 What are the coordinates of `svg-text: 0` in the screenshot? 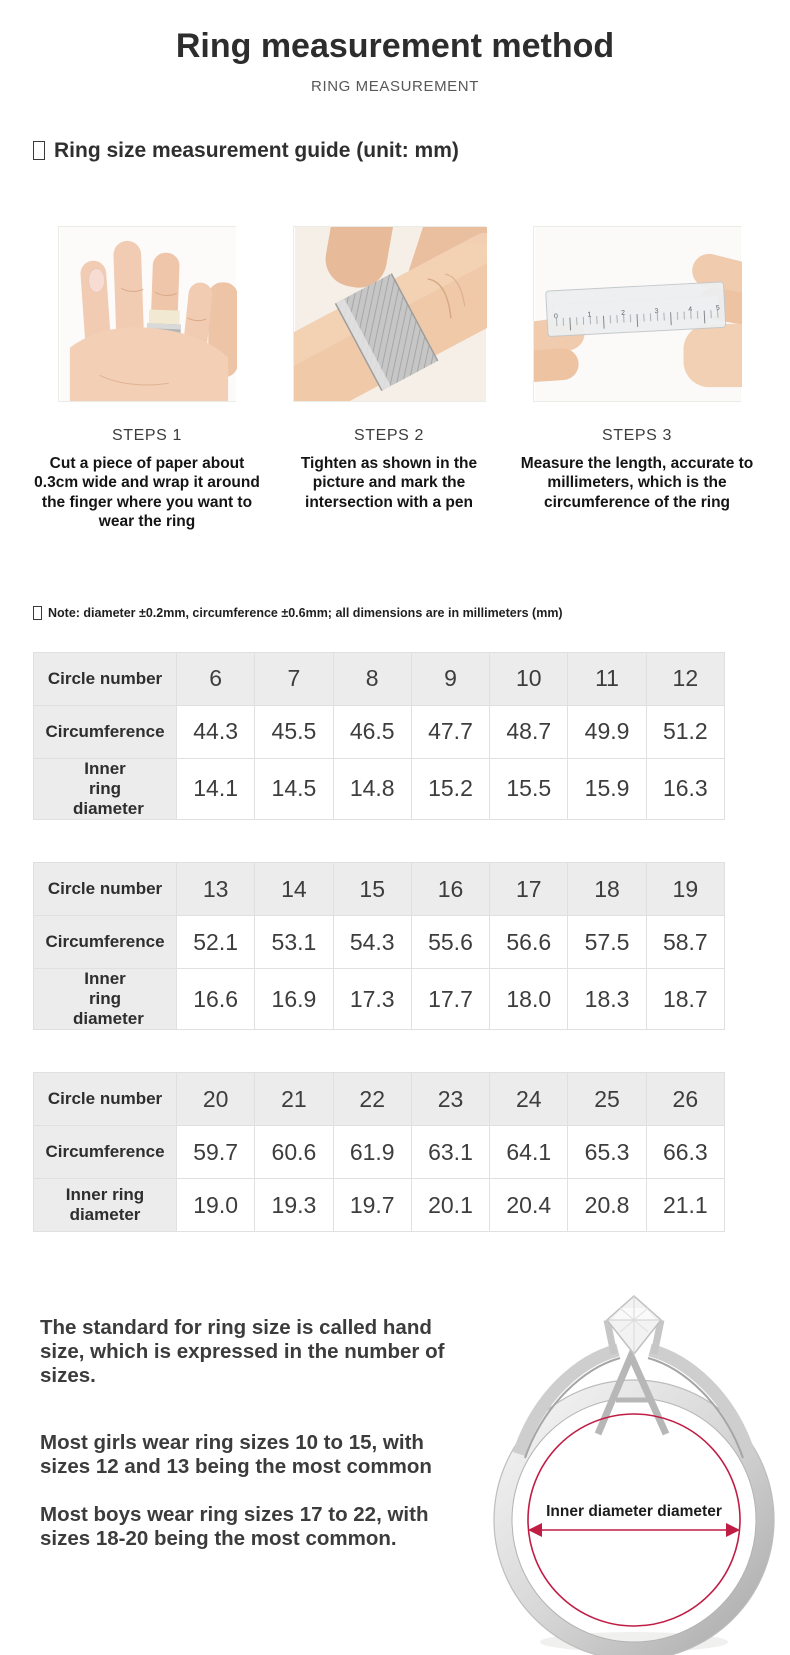 It's located at (556, 316).